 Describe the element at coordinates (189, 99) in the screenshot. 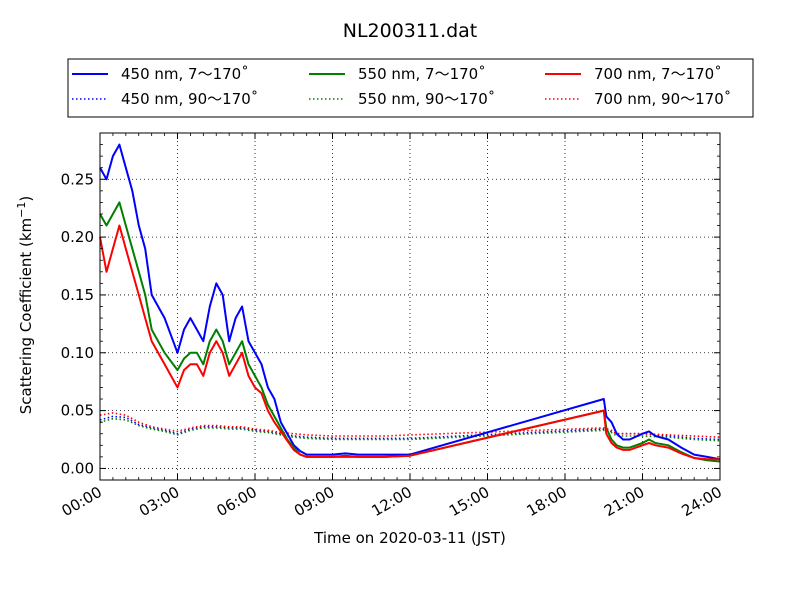

I see `legend-label-3: 450 nm, 90～170˚` at that location.